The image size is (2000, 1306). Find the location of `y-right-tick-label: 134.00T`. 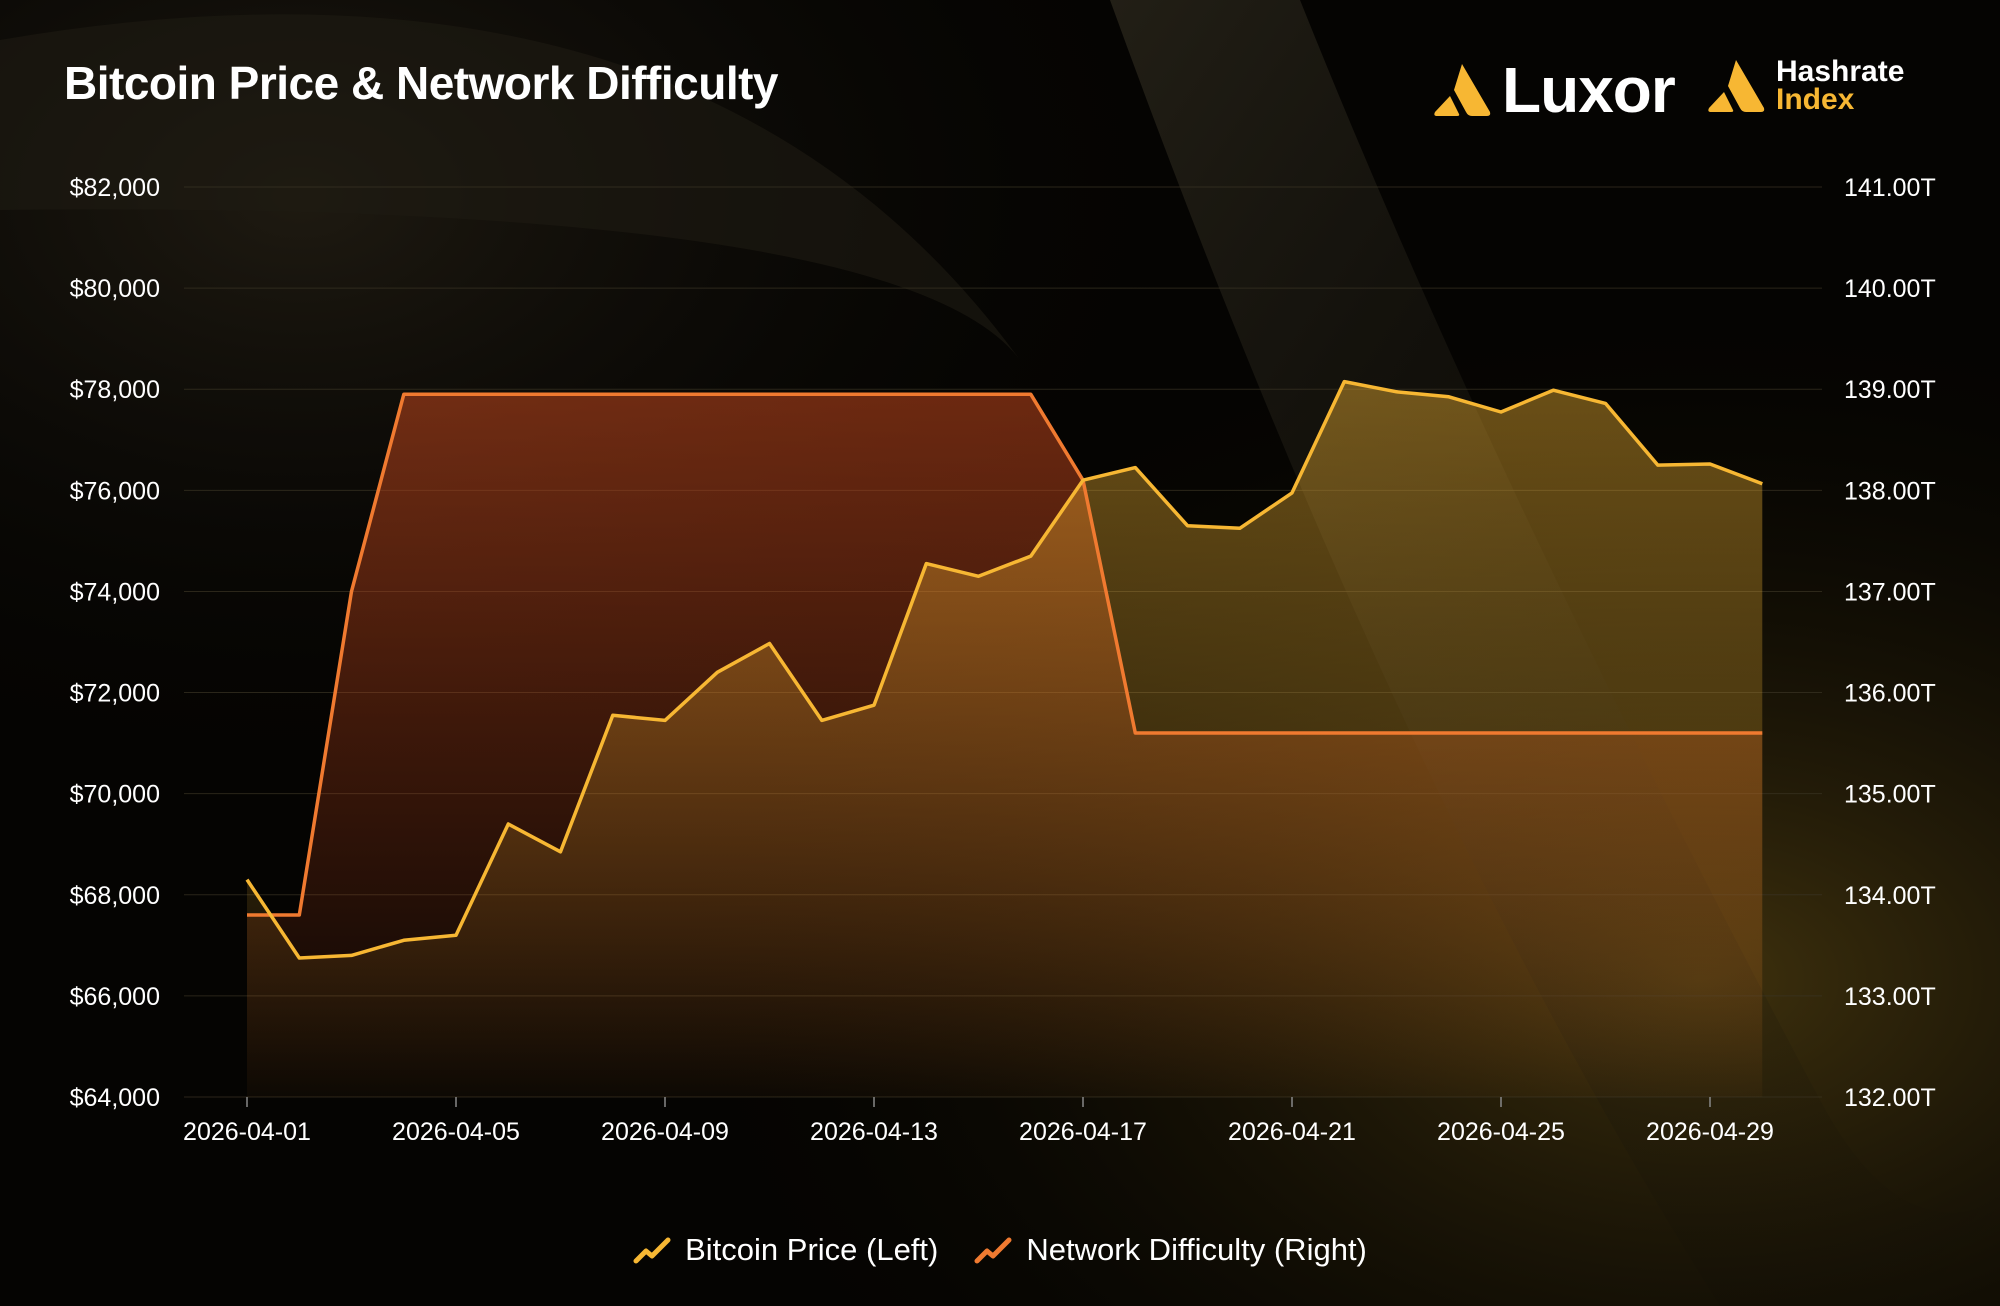

y-right-tick-label: 134.00T is located at coordinates (1890, 896).